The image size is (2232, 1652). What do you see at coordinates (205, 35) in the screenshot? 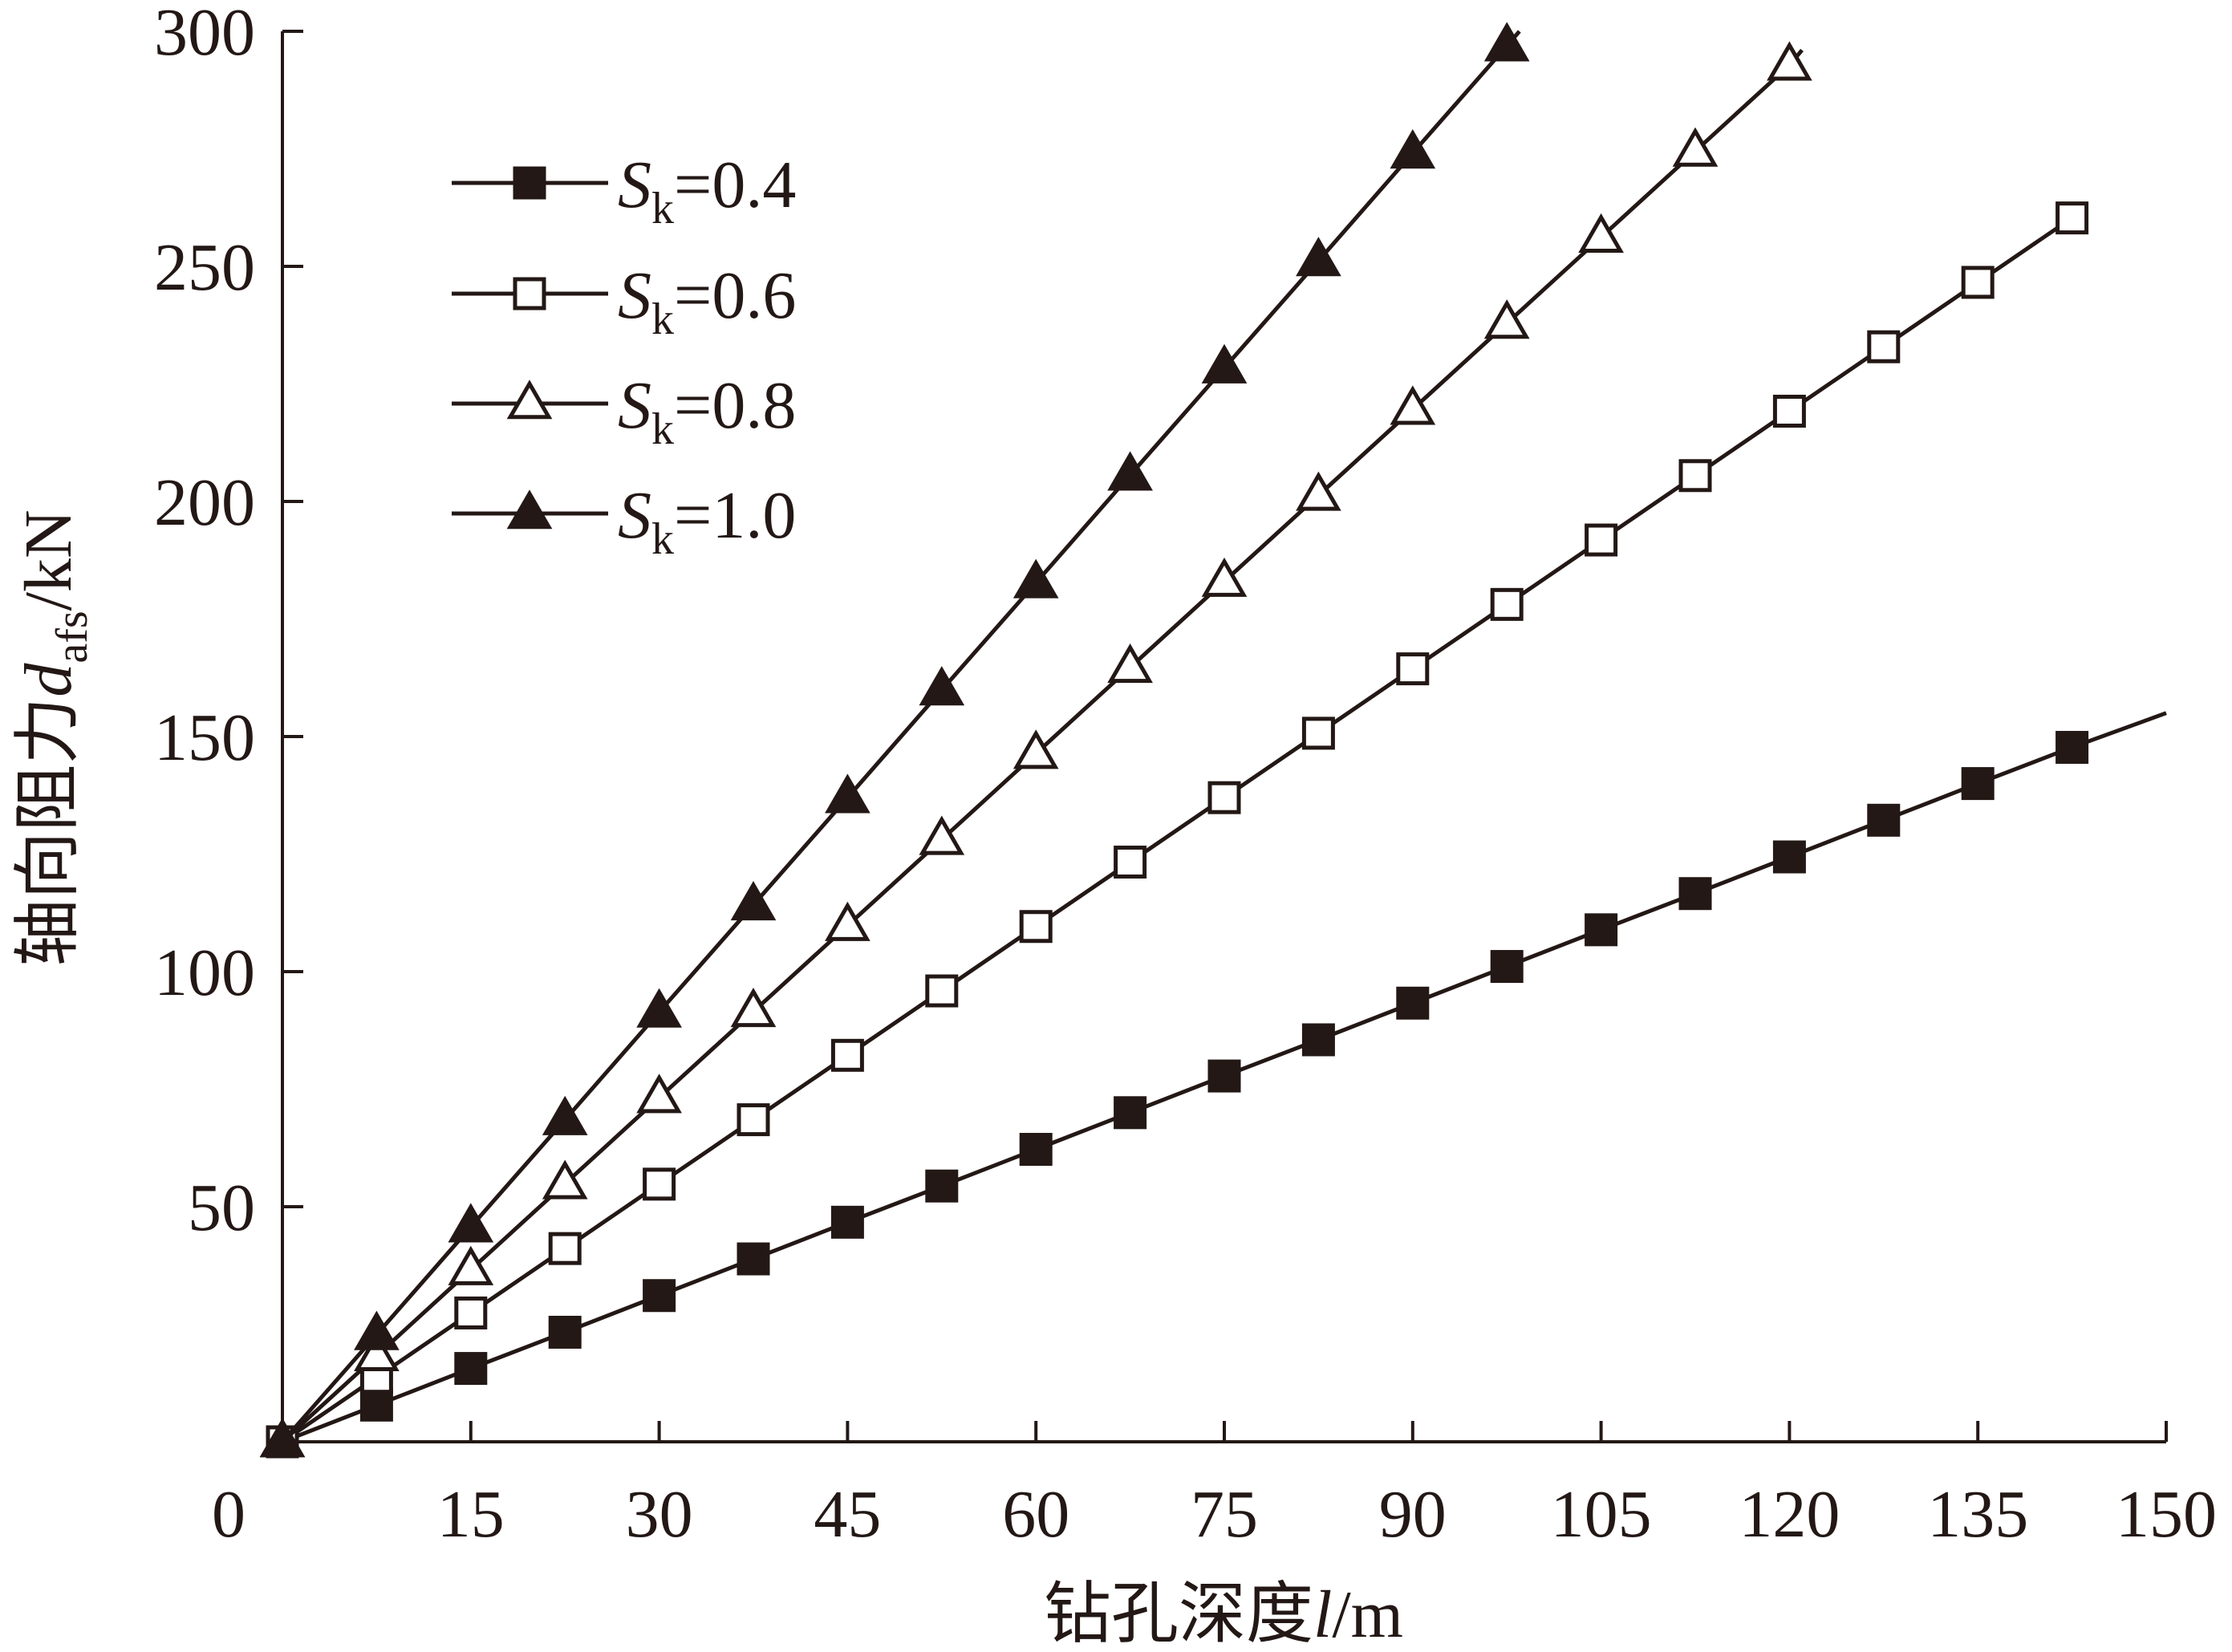
I see `y-tick-label: 300` at bounding box center [205, 35].